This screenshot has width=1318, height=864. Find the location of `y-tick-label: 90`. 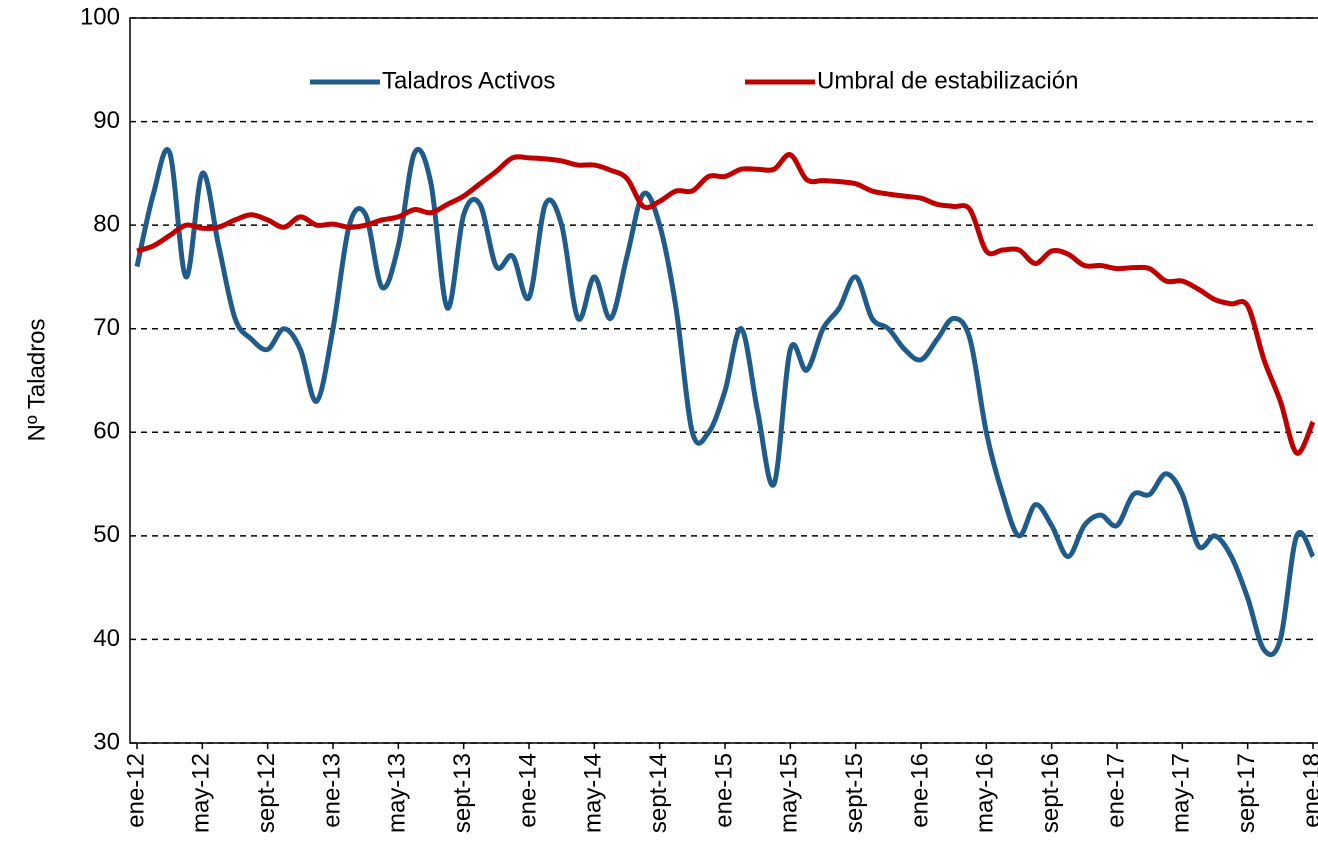

y-tick-label: 90 is located at coordinates (106, 120).